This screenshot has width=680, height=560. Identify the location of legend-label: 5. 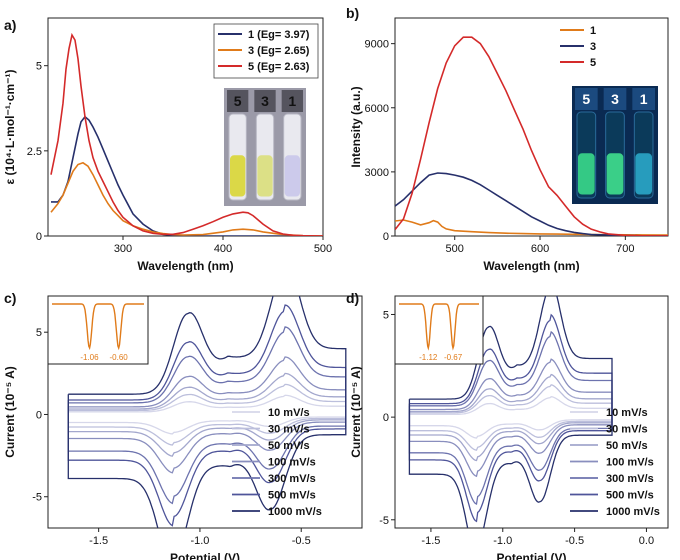
(593, 63).